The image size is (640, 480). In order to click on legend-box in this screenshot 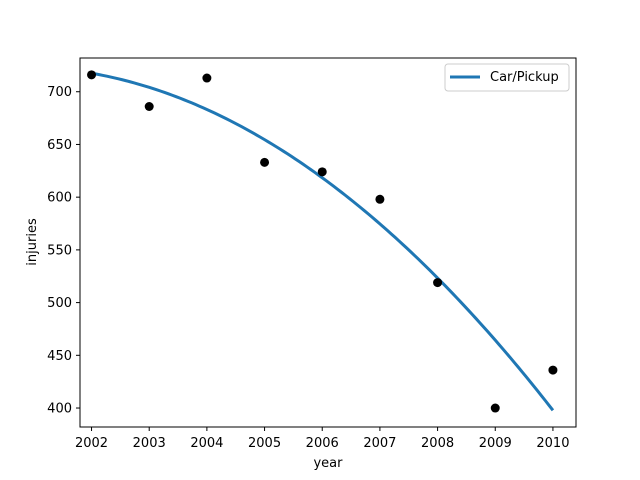, I will do `click(507, 77)`.